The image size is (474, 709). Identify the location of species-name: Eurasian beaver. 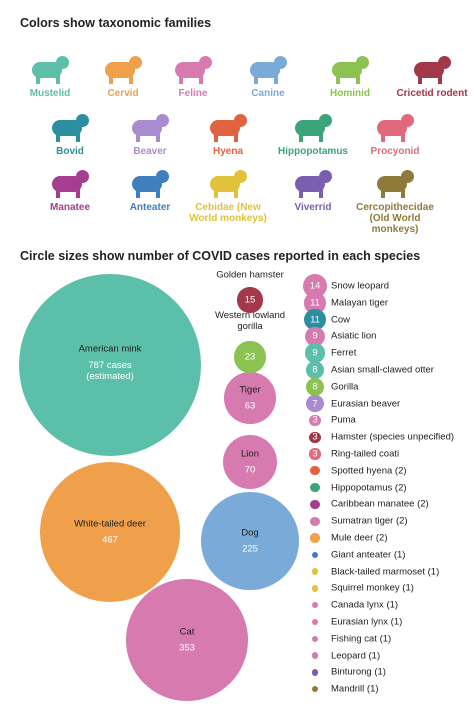
(366, 404).